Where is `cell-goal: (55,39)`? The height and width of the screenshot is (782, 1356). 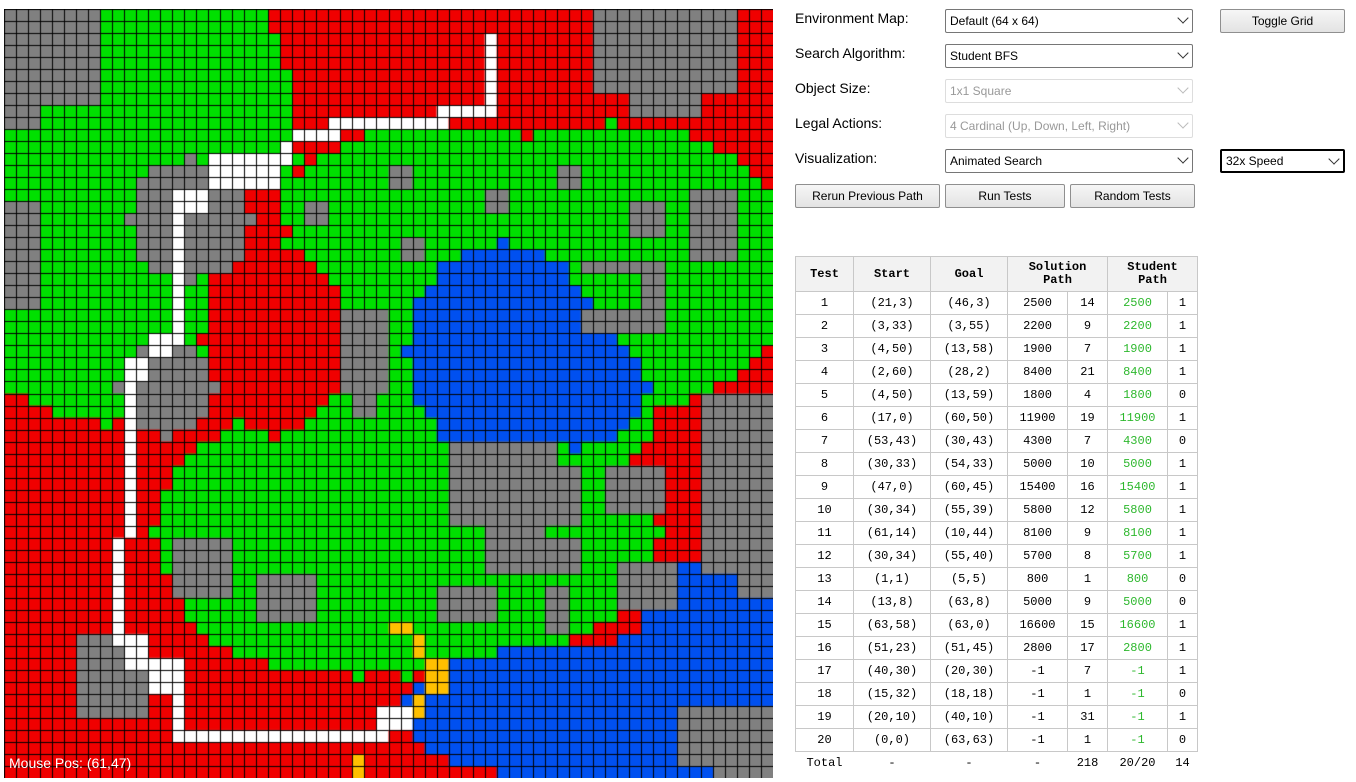
cell-goal: (55,39) is located at coordinates (969, 510).